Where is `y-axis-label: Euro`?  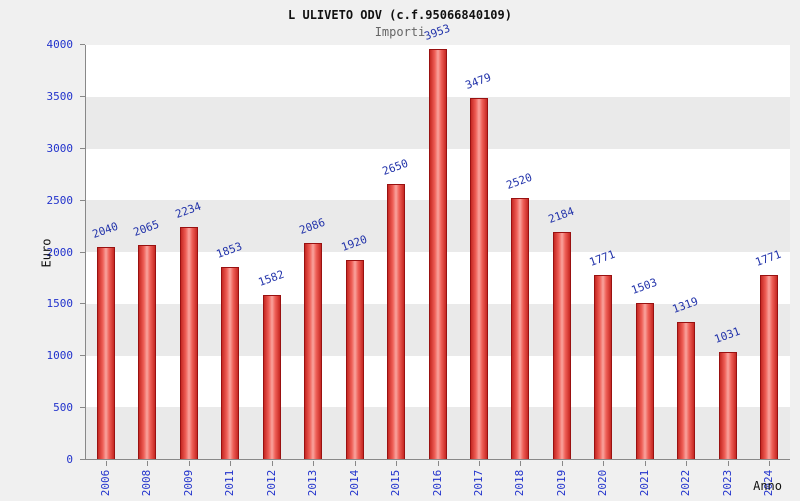 y-axis-label: Euro is located at coordinates (46, 253).